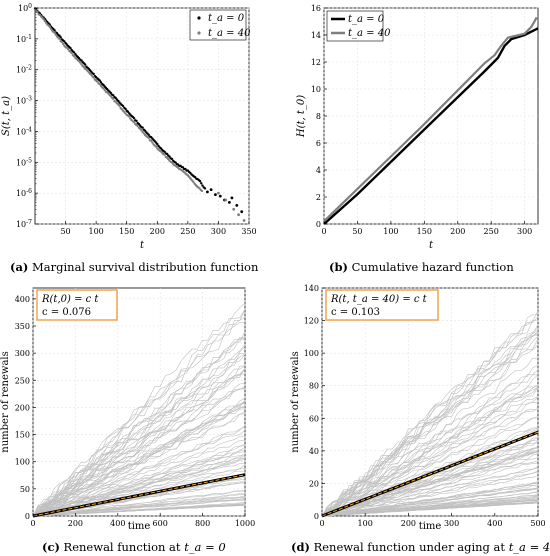 The height and width of the screenshot is (556, 550). I want to click on caption-text-d: Renewal function under aging at, so click(410, 547).